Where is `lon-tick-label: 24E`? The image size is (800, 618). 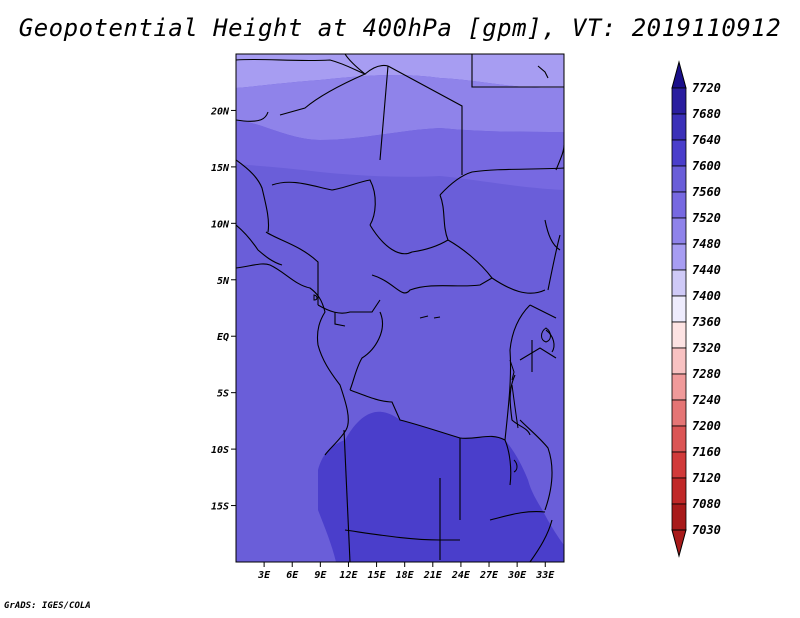 lon-tick-label: 24E is located at coordinates (461, 575).